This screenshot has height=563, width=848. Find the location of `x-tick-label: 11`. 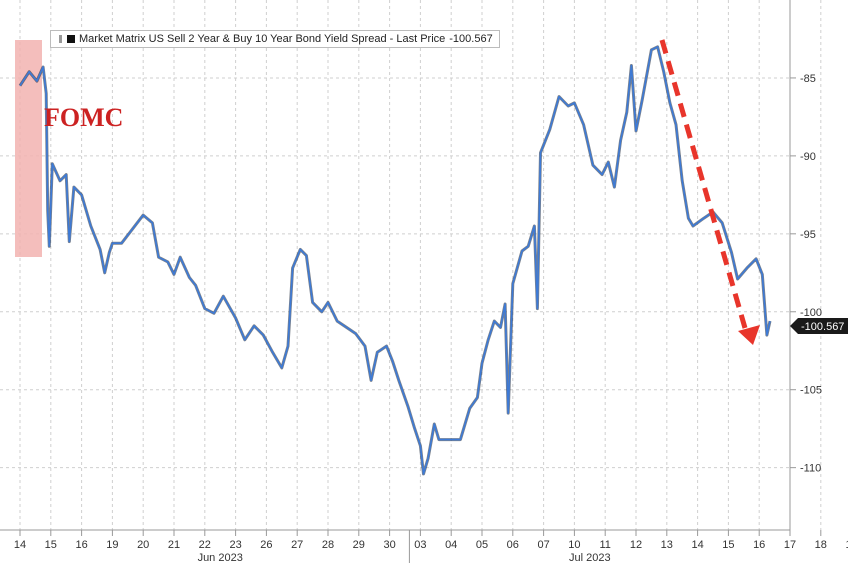

x-tick-label: 11 is located at coordinates (604, 545).